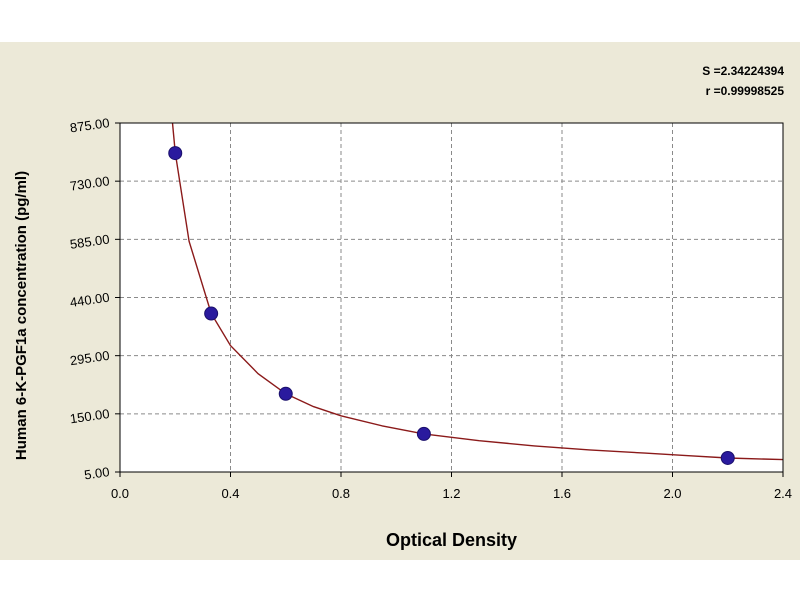 Image resolution: width=800 pixels, height=600 pixels. I want to click on y-tick-label: 150.00, so click(89, 416).